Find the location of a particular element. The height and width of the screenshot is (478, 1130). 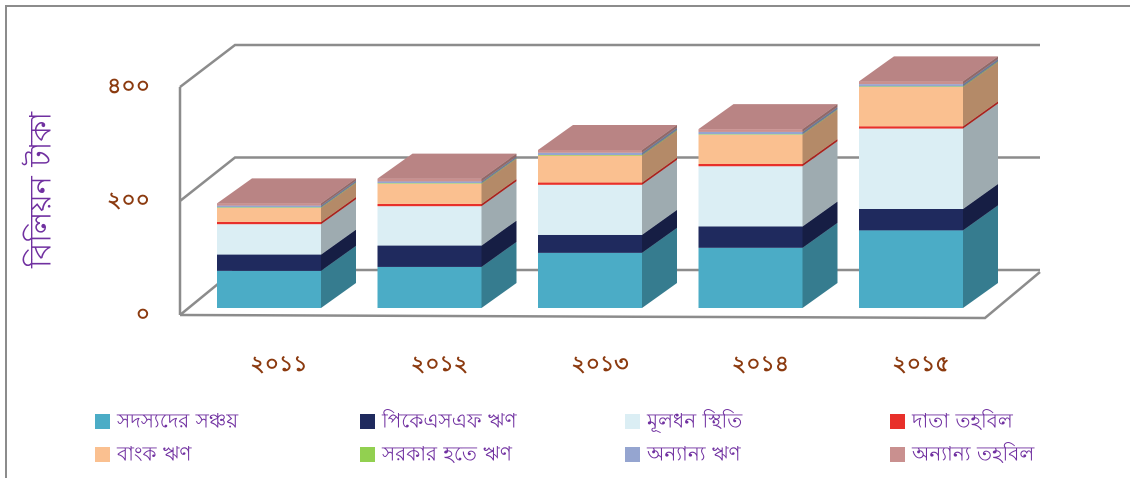

legend-label: পিকেএসএফ ঋণ is located at coordinates (449, 421).